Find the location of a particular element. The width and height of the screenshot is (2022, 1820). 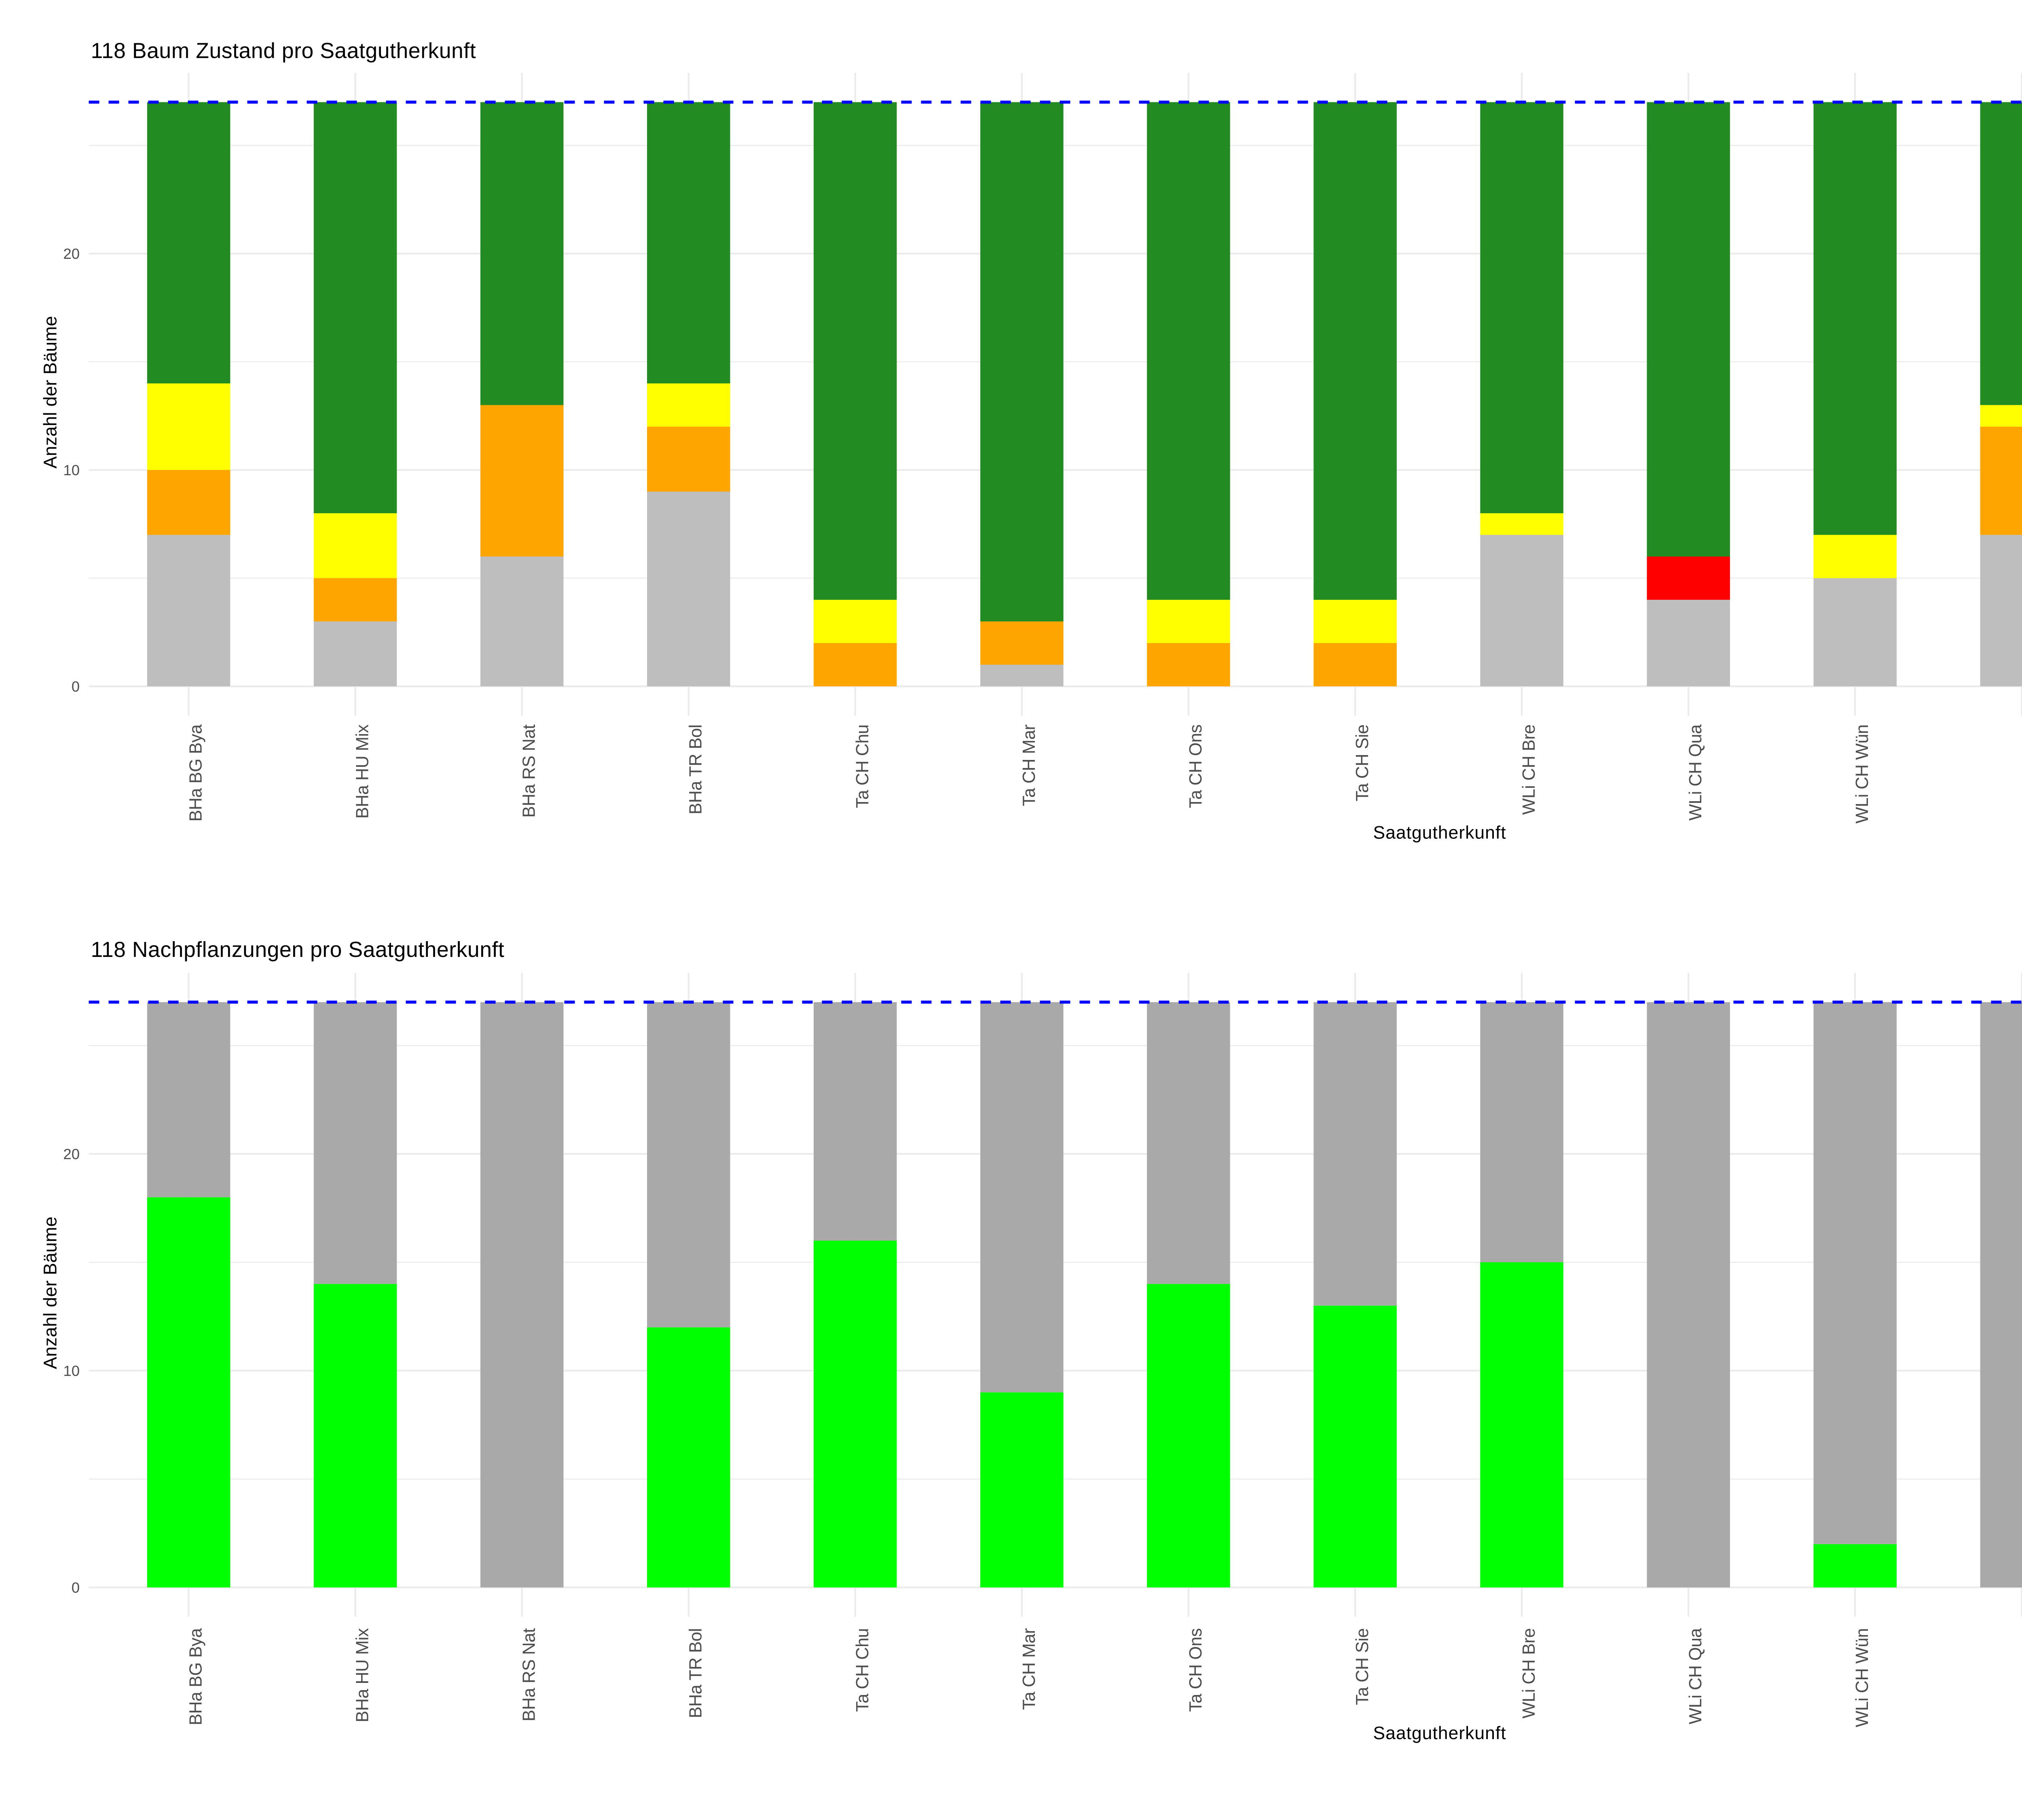

svg-text:118 Baum Zustand pro Saatguthe: 118 Baum Zustand pro Saatgutherkunft is located at coordinates (283, 51).